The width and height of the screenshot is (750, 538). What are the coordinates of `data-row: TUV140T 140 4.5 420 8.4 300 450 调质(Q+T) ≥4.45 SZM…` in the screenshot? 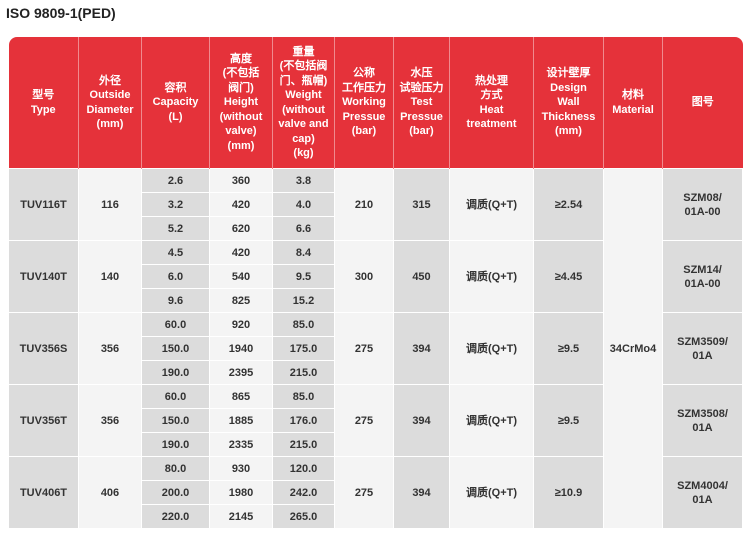 It's located at (375, 276).